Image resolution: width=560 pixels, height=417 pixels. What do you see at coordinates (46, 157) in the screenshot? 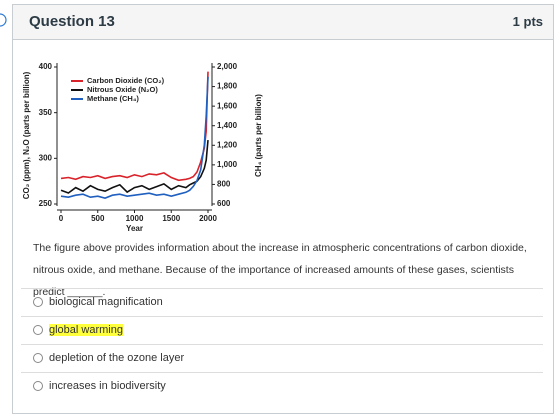
I see `y-tick-label: 300` at bounding box center [46, 157].